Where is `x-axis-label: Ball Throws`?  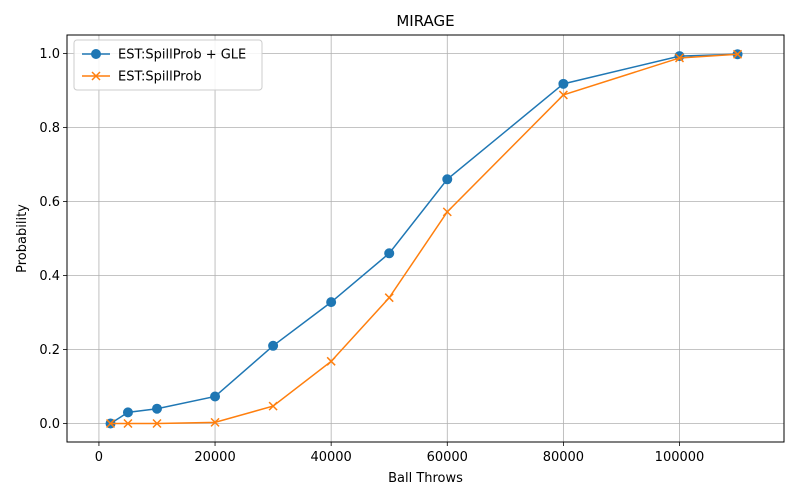 x-axis-label: Ball Throws is located at coordinates (425, 478).